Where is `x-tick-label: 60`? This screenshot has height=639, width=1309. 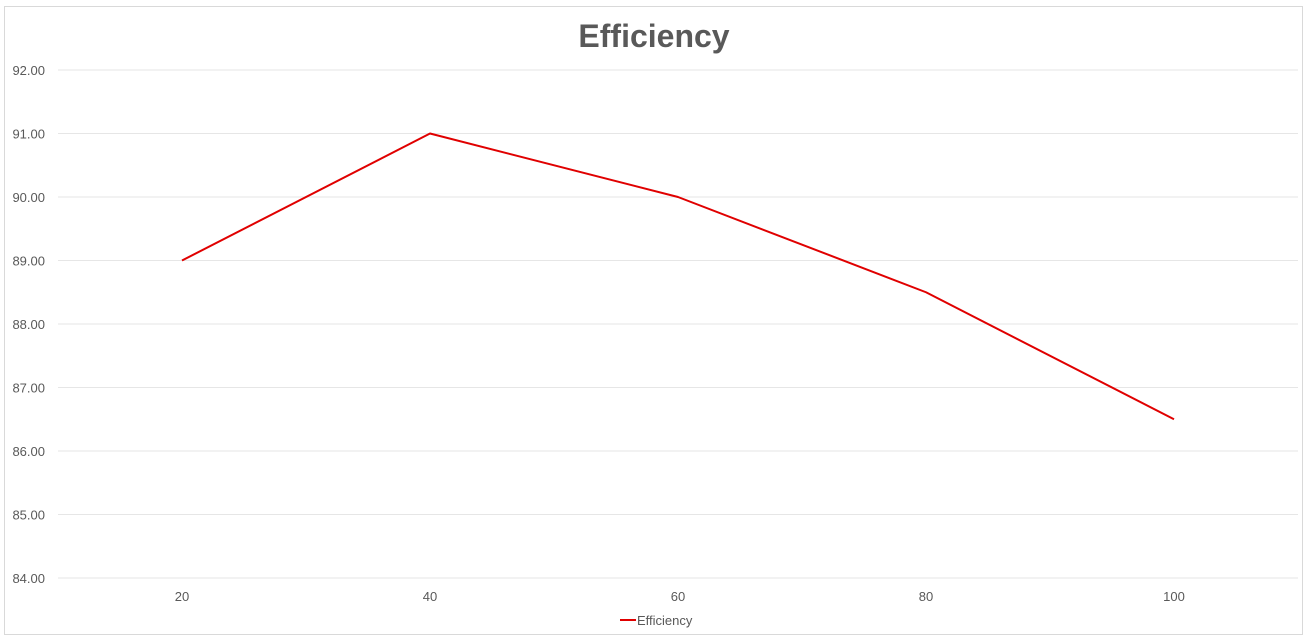
x-tick-label: 60 is located at coordinates (678, 596).